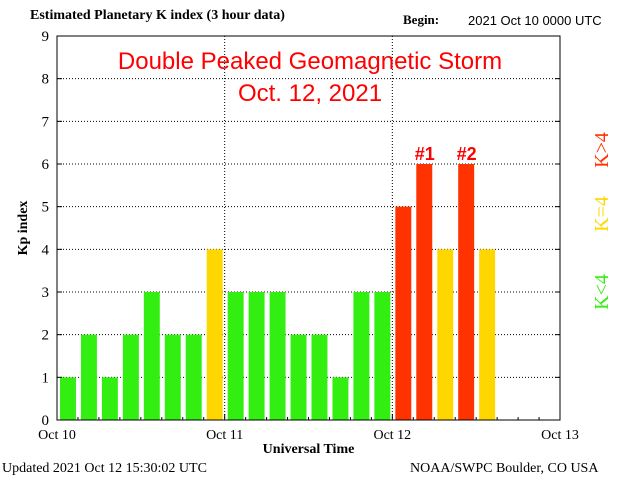  I want to click on peak-label-1: #1, so click(425, 154).